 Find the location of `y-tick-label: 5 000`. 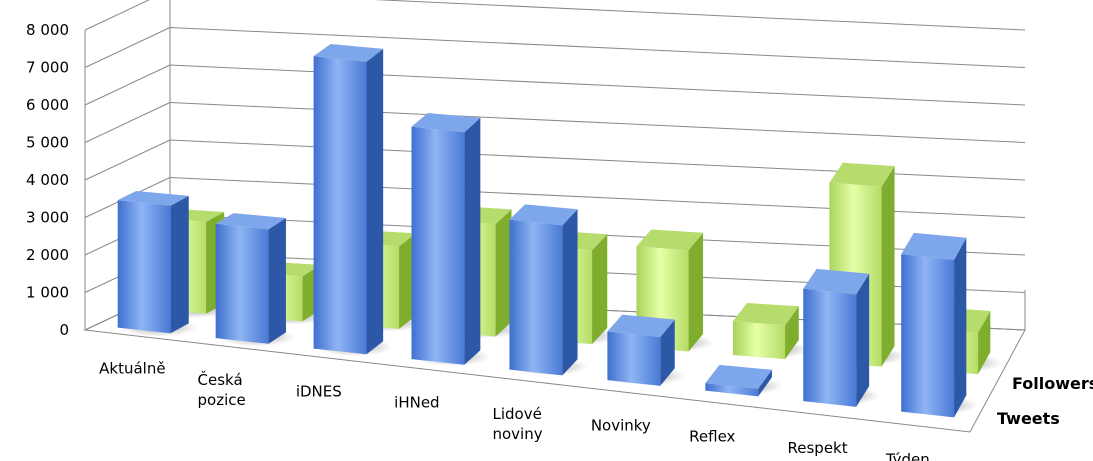

y-tick-label: 5 000 is located at coordinates (47, 143).